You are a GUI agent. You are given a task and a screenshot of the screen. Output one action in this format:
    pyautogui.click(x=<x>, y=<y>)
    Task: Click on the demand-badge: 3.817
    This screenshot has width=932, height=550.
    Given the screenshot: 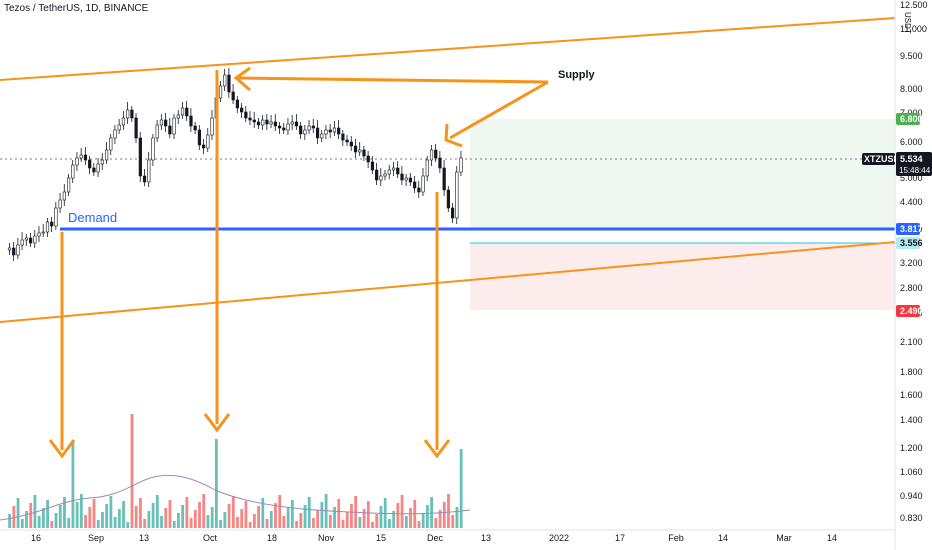 What is the action you would take?
    pyautogui.click(x=909, y=229)
    